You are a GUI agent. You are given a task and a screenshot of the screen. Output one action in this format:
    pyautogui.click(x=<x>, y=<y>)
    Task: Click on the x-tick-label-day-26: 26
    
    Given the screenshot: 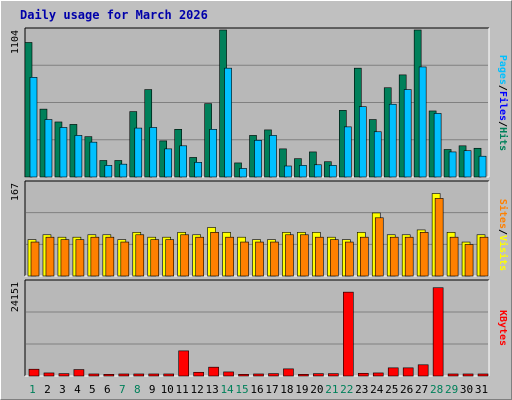 What is the action you would take?
    pyautogui.click(x=406, y=389)
    